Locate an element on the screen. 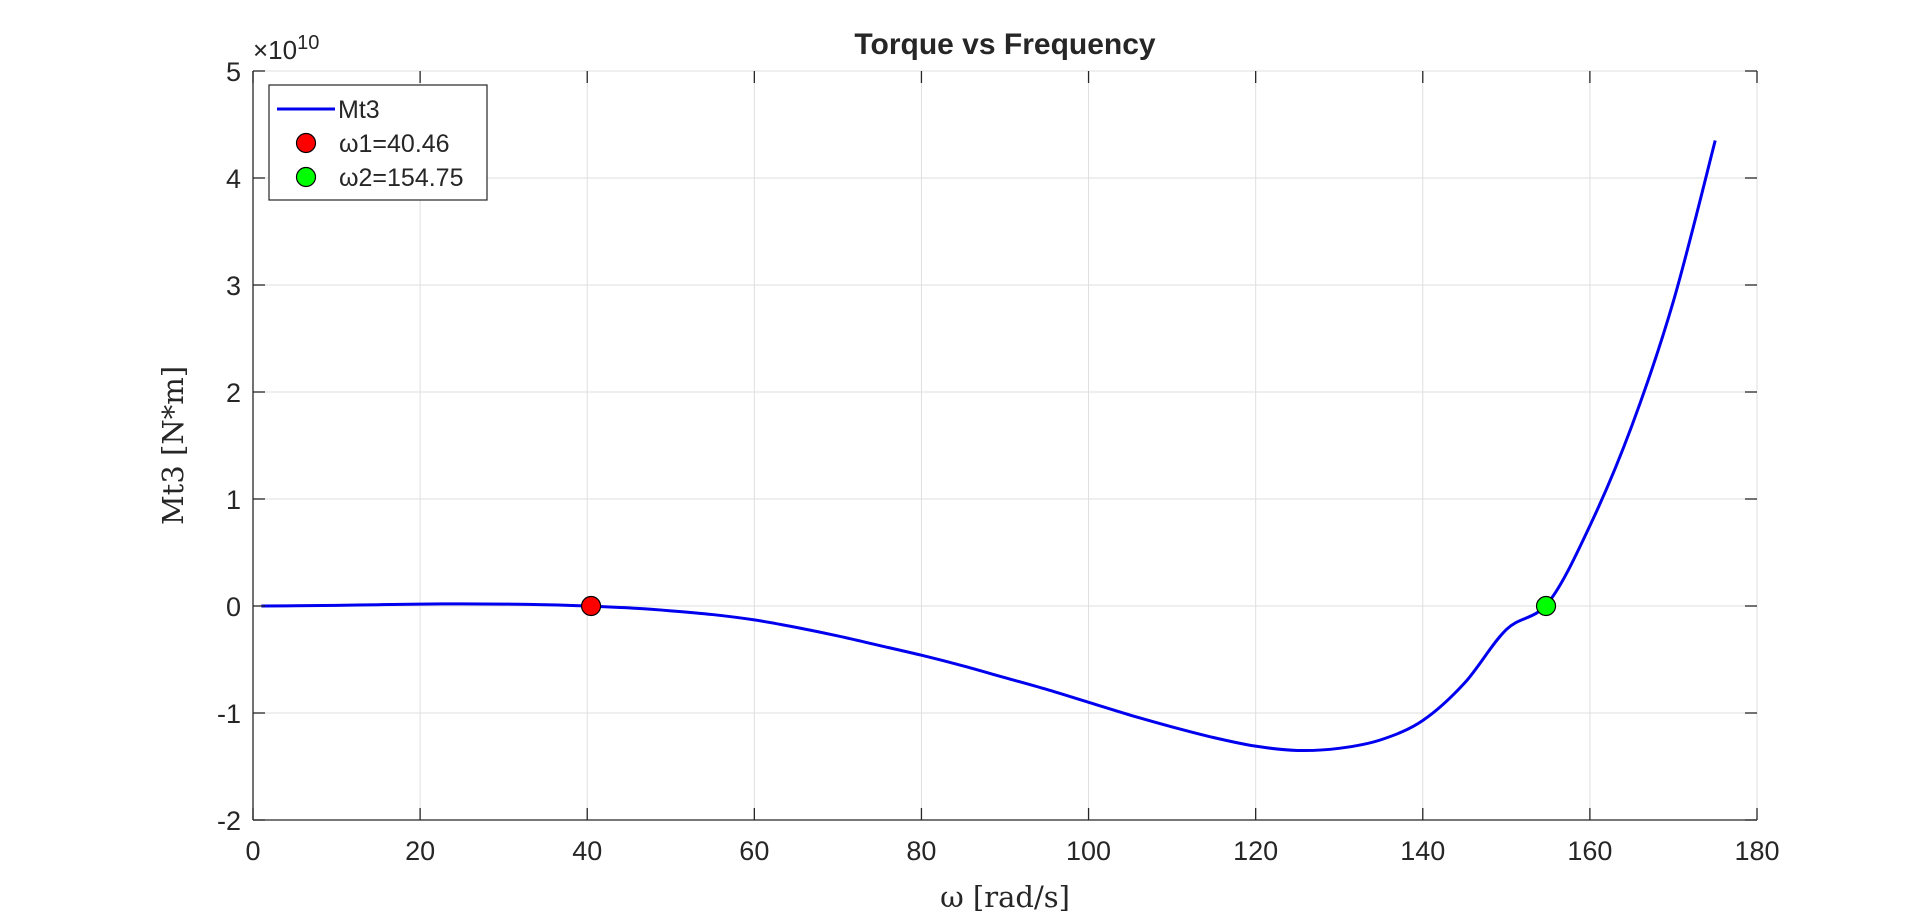  x-tick-label: 40 is located at coordinates (587, 851).